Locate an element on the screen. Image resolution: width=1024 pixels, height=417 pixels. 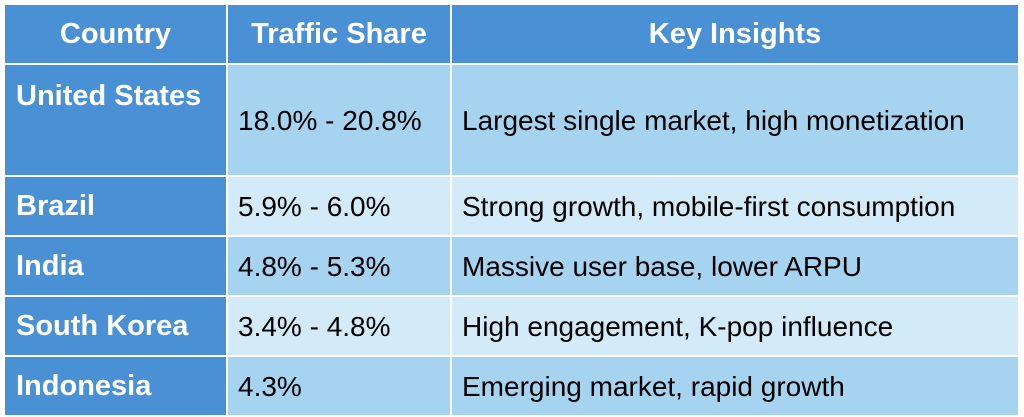
traffic-share-cell: 3.4% - 4.8% is located at coordinates (339, 326).